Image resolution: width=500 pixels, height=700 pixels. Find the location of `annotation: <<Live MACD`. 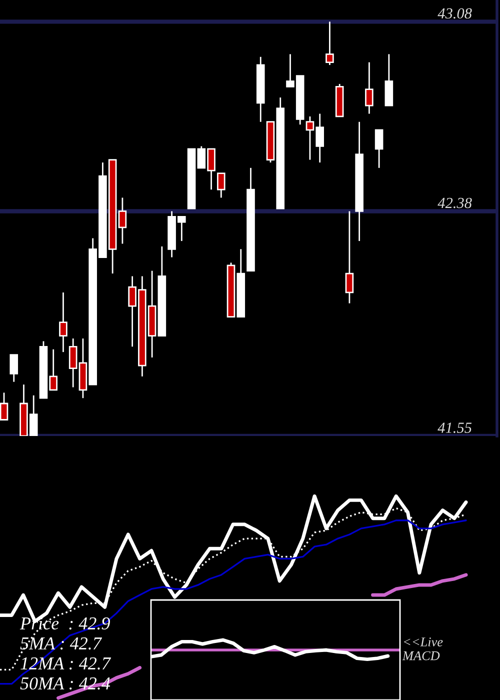

annotation: <<Live MACD is located at coordinates (422, 649).